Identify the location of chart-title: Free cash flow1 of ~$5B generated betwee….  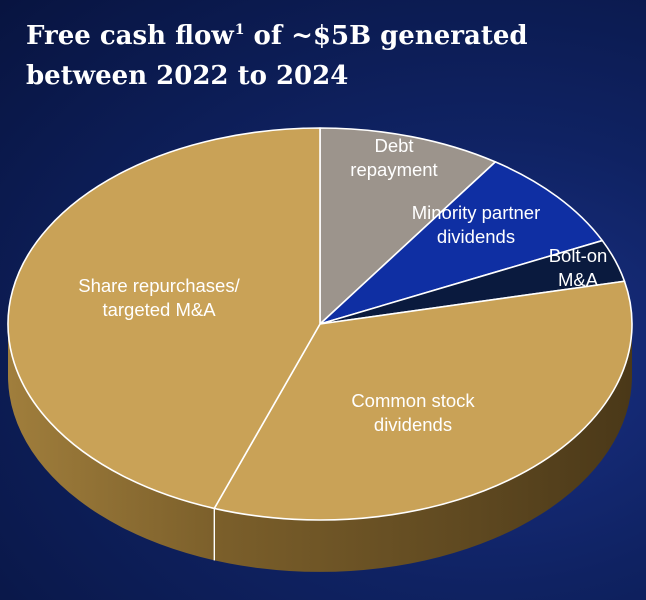
(326, 53).